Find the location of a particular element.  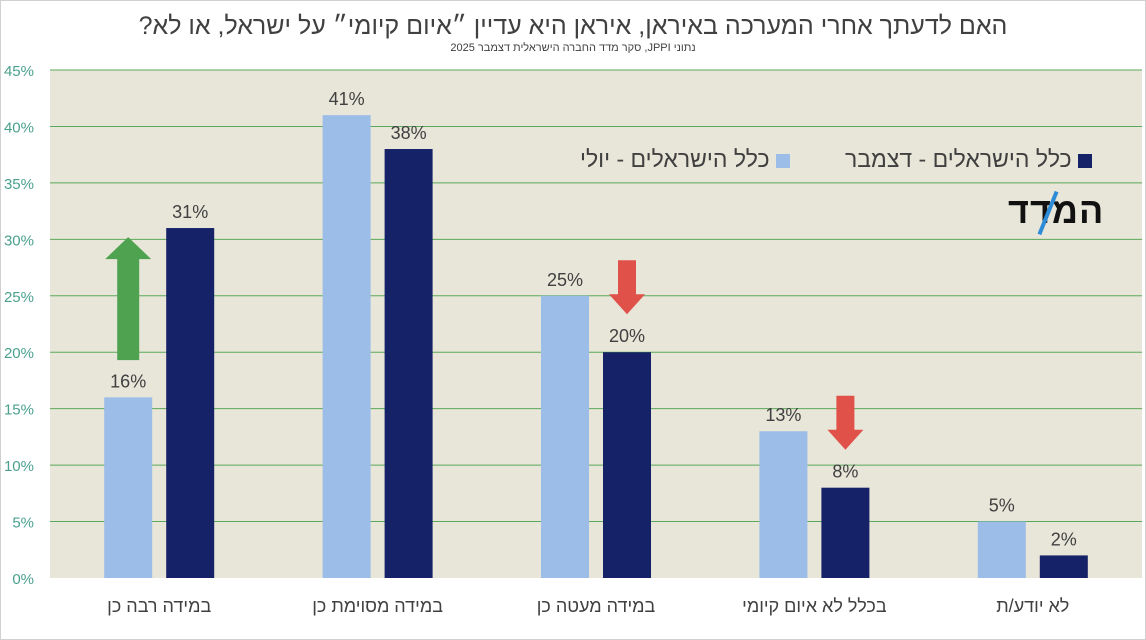

data-label: 20% is located at coordinates (627, 336).